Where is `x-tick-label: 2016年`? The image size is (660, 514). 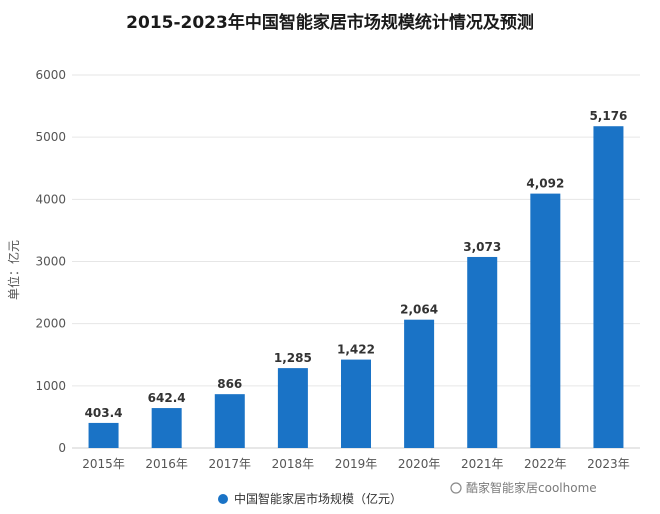
x-tick-label: 2016年 is located at coordinates (166, 464).